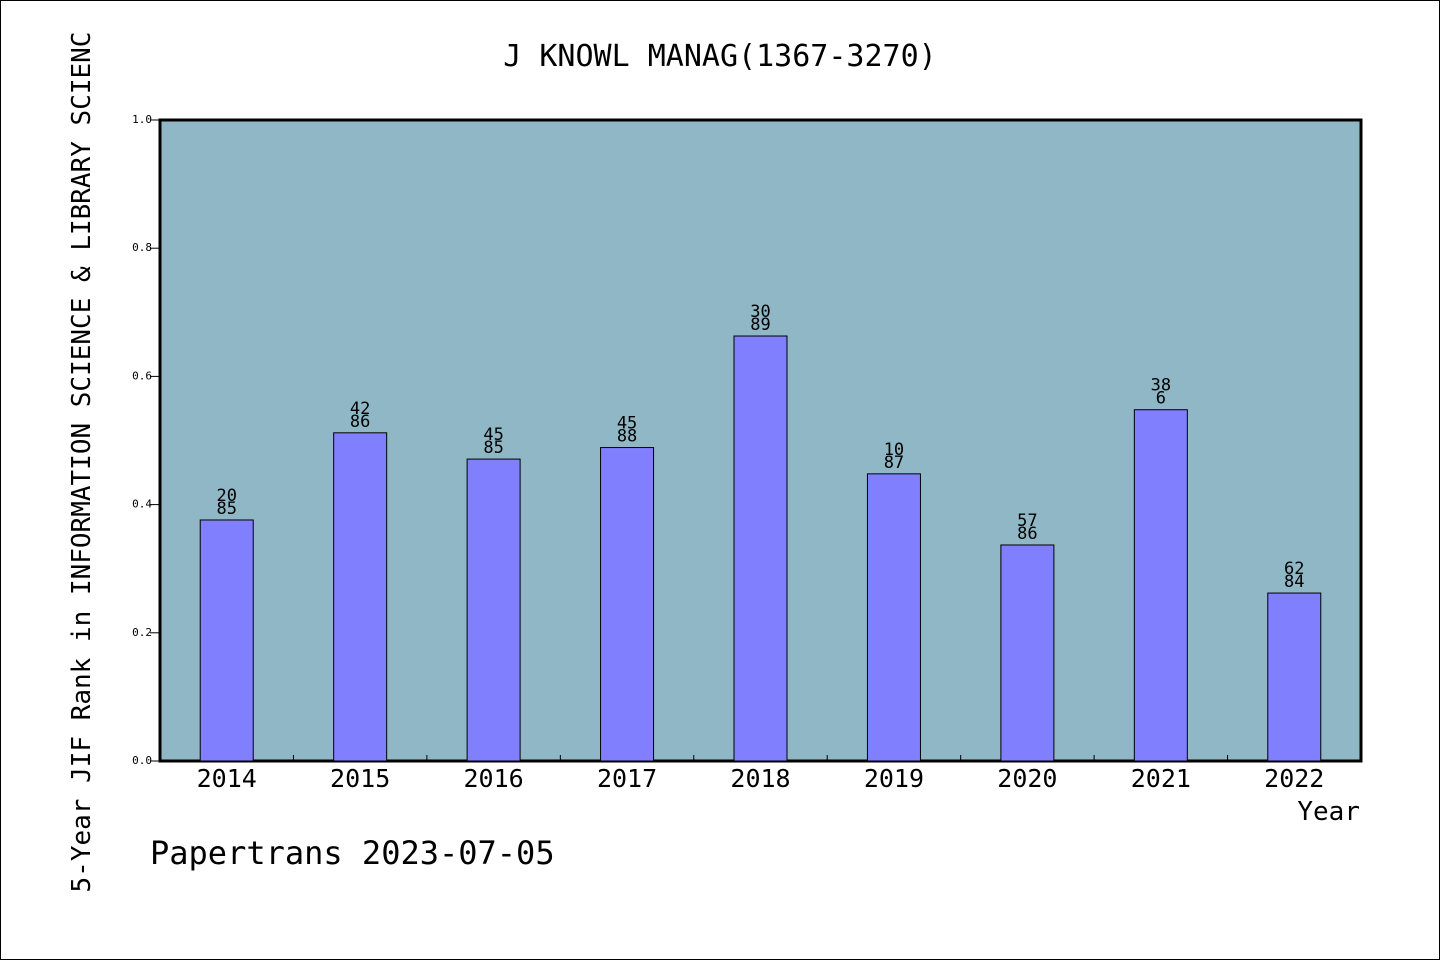  I want to click on y-tick-label: 0.2, so click(142, 632).